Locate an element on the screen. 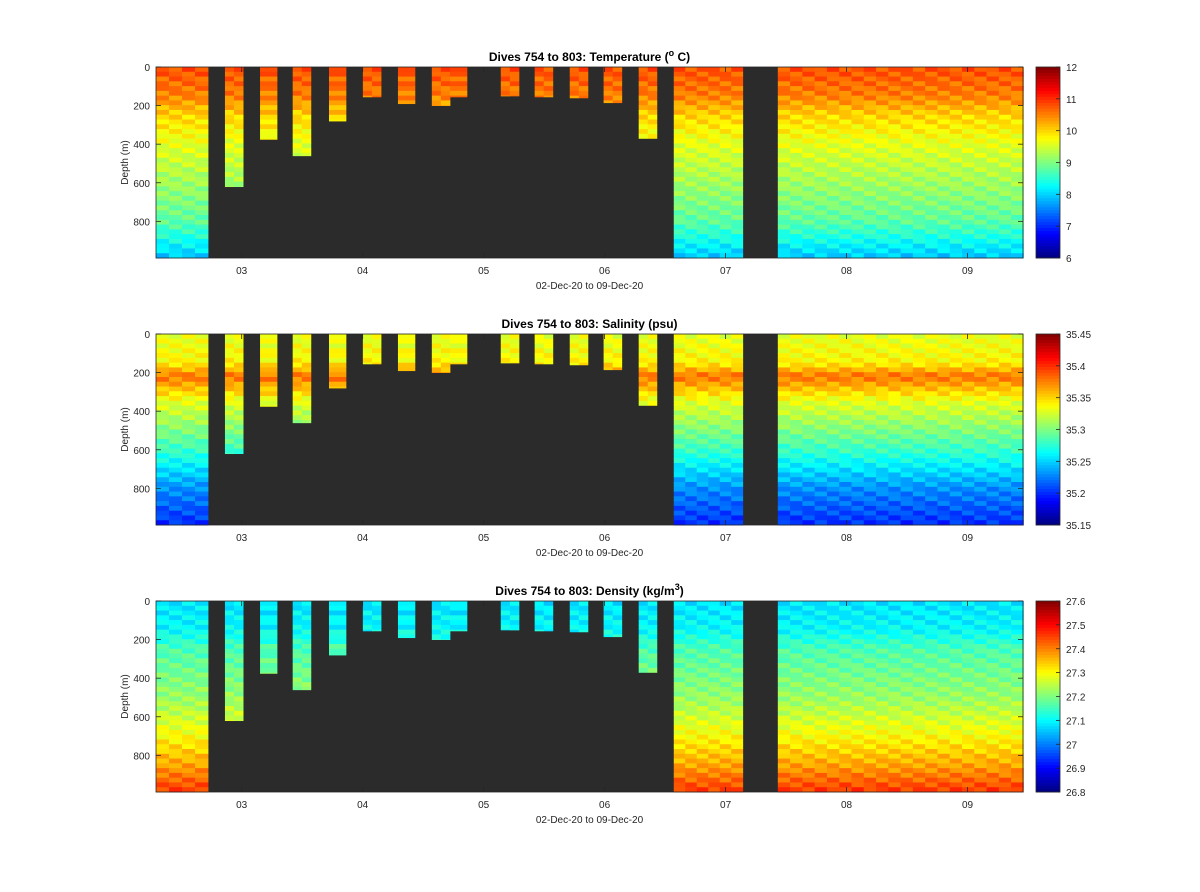 The height and width of the screenshot is (892, 1200). colorbar-tick-label: 27 is located at coordinates (1072, 745).